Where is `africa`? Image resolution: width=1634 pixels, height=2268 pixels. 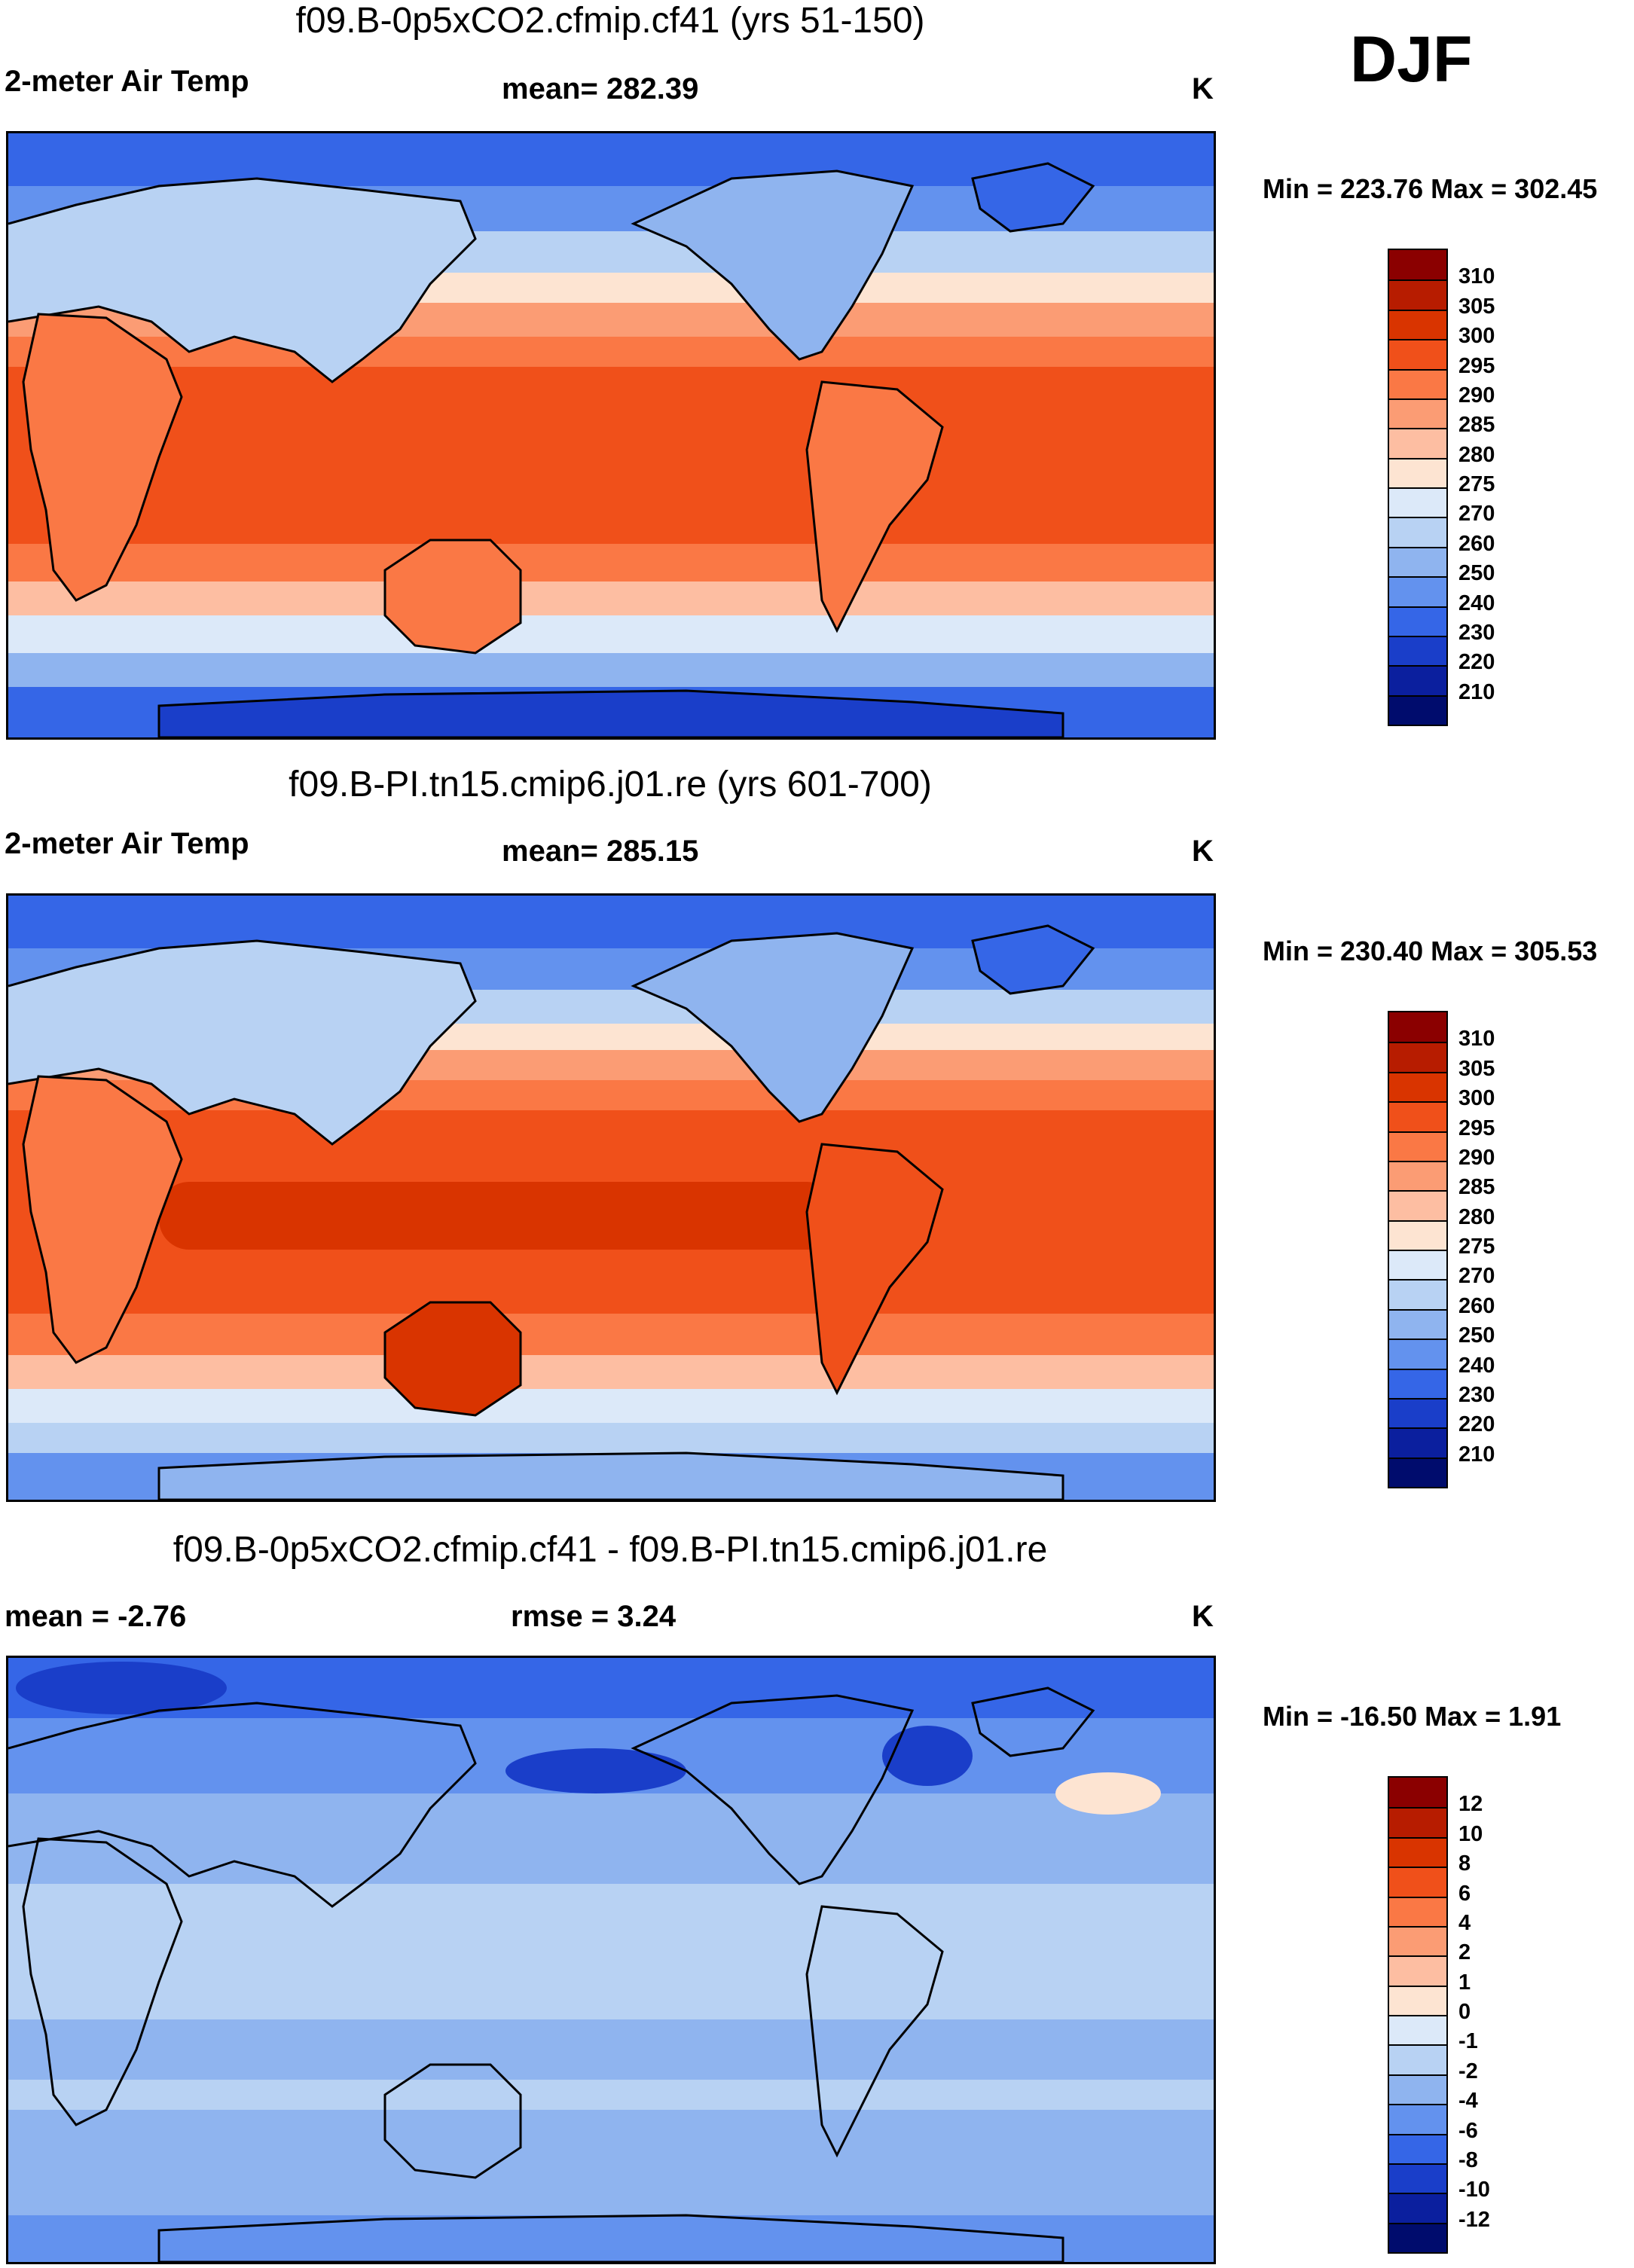
africa is located at coordinates (102, 457).